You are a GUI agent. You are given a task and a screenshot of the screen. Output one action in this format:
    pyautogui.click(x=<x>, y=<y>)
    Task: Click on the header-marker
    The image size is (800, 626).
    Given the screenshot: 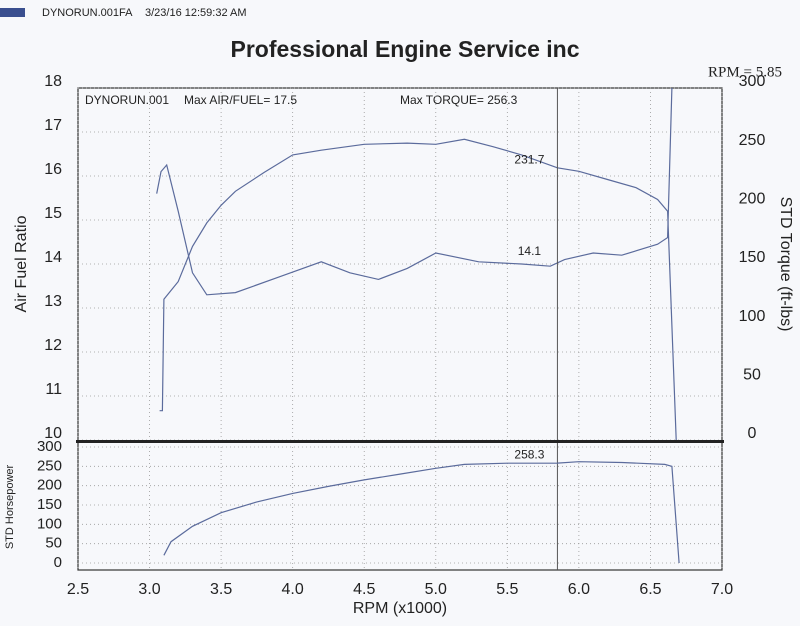 What is the action you would take?
    pyautogui.click(x=12, y=12)
    